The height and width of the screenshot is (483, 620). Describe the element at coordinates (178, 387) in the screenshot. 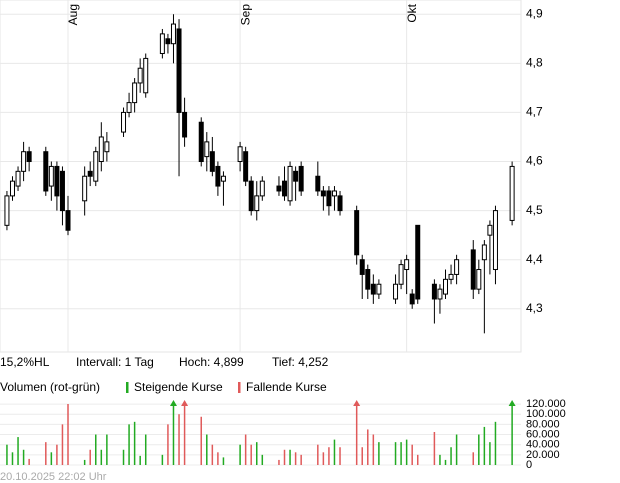

I see `legend-label: Steigende Kurse` at that location.